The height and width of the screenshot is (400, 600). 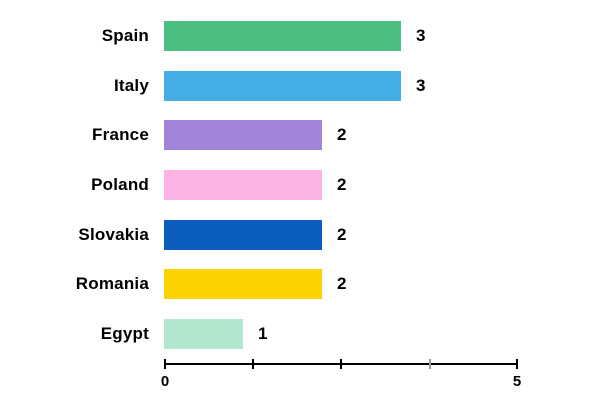 What do you see at coordinates (429, 364) in the screenshot?
I see `x-axis-tick-minor` at bounding box center [429, 364].